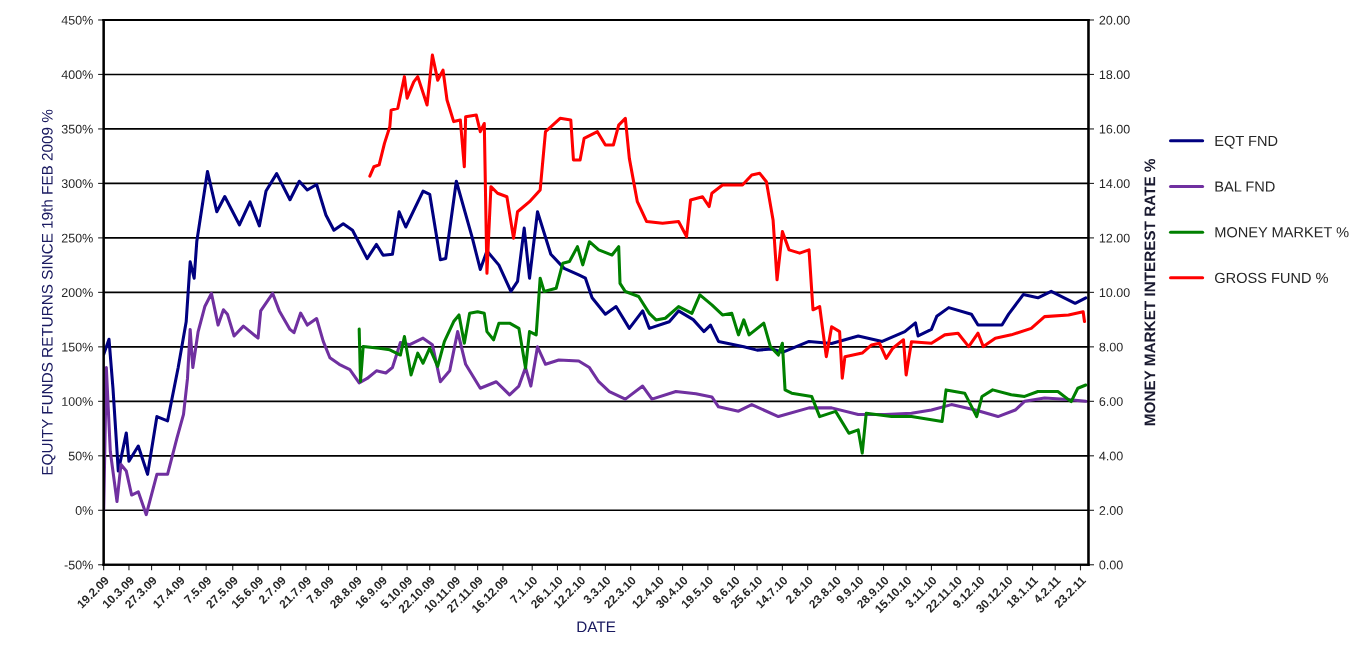 The width and height of the screenshot is (1364, 666). I want to click on y-tick-label: 200%, so click(77, 293).